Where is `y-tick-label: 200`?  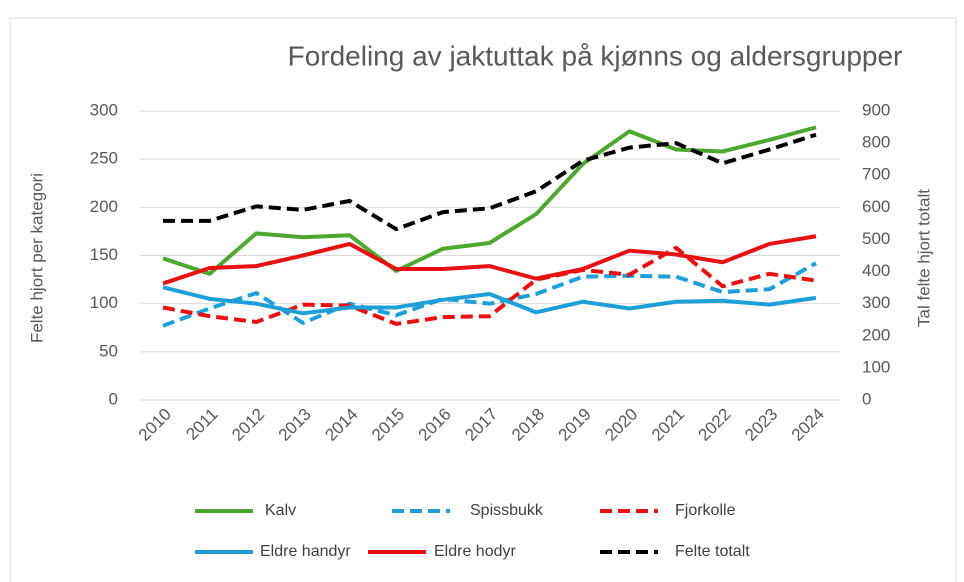 y-tick-label: 200 is located at coordinates (104, 206).